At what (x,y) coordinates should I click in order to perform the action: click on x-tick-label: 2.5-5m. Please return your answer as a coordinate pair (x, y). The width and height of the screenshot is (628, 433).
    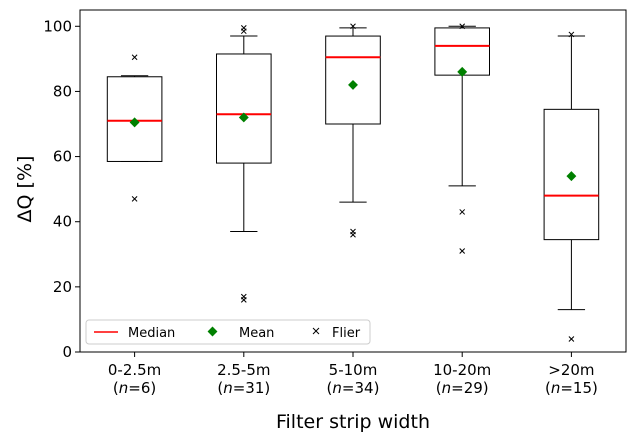
    Looking at the image, I should click on (243, 370).